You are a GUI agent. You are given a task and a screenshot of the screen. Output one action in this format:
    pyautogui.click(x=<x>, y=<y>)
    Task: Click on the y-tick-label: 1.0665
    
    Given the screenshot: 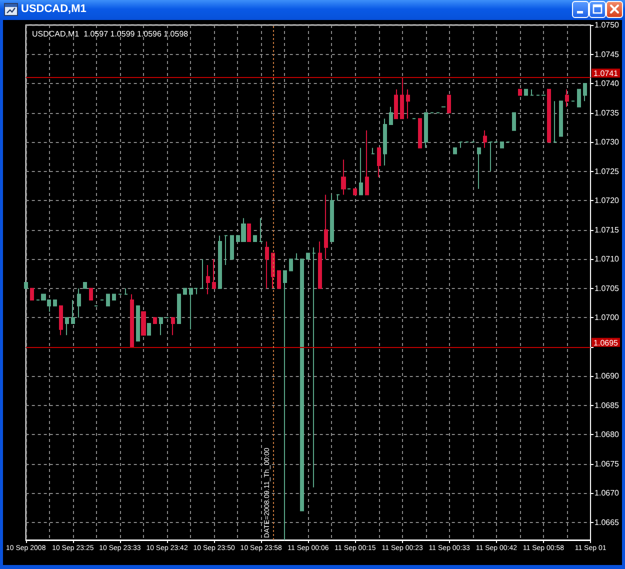 What is the action you would take?
    pyautogui.click(x=607, y=522)
    